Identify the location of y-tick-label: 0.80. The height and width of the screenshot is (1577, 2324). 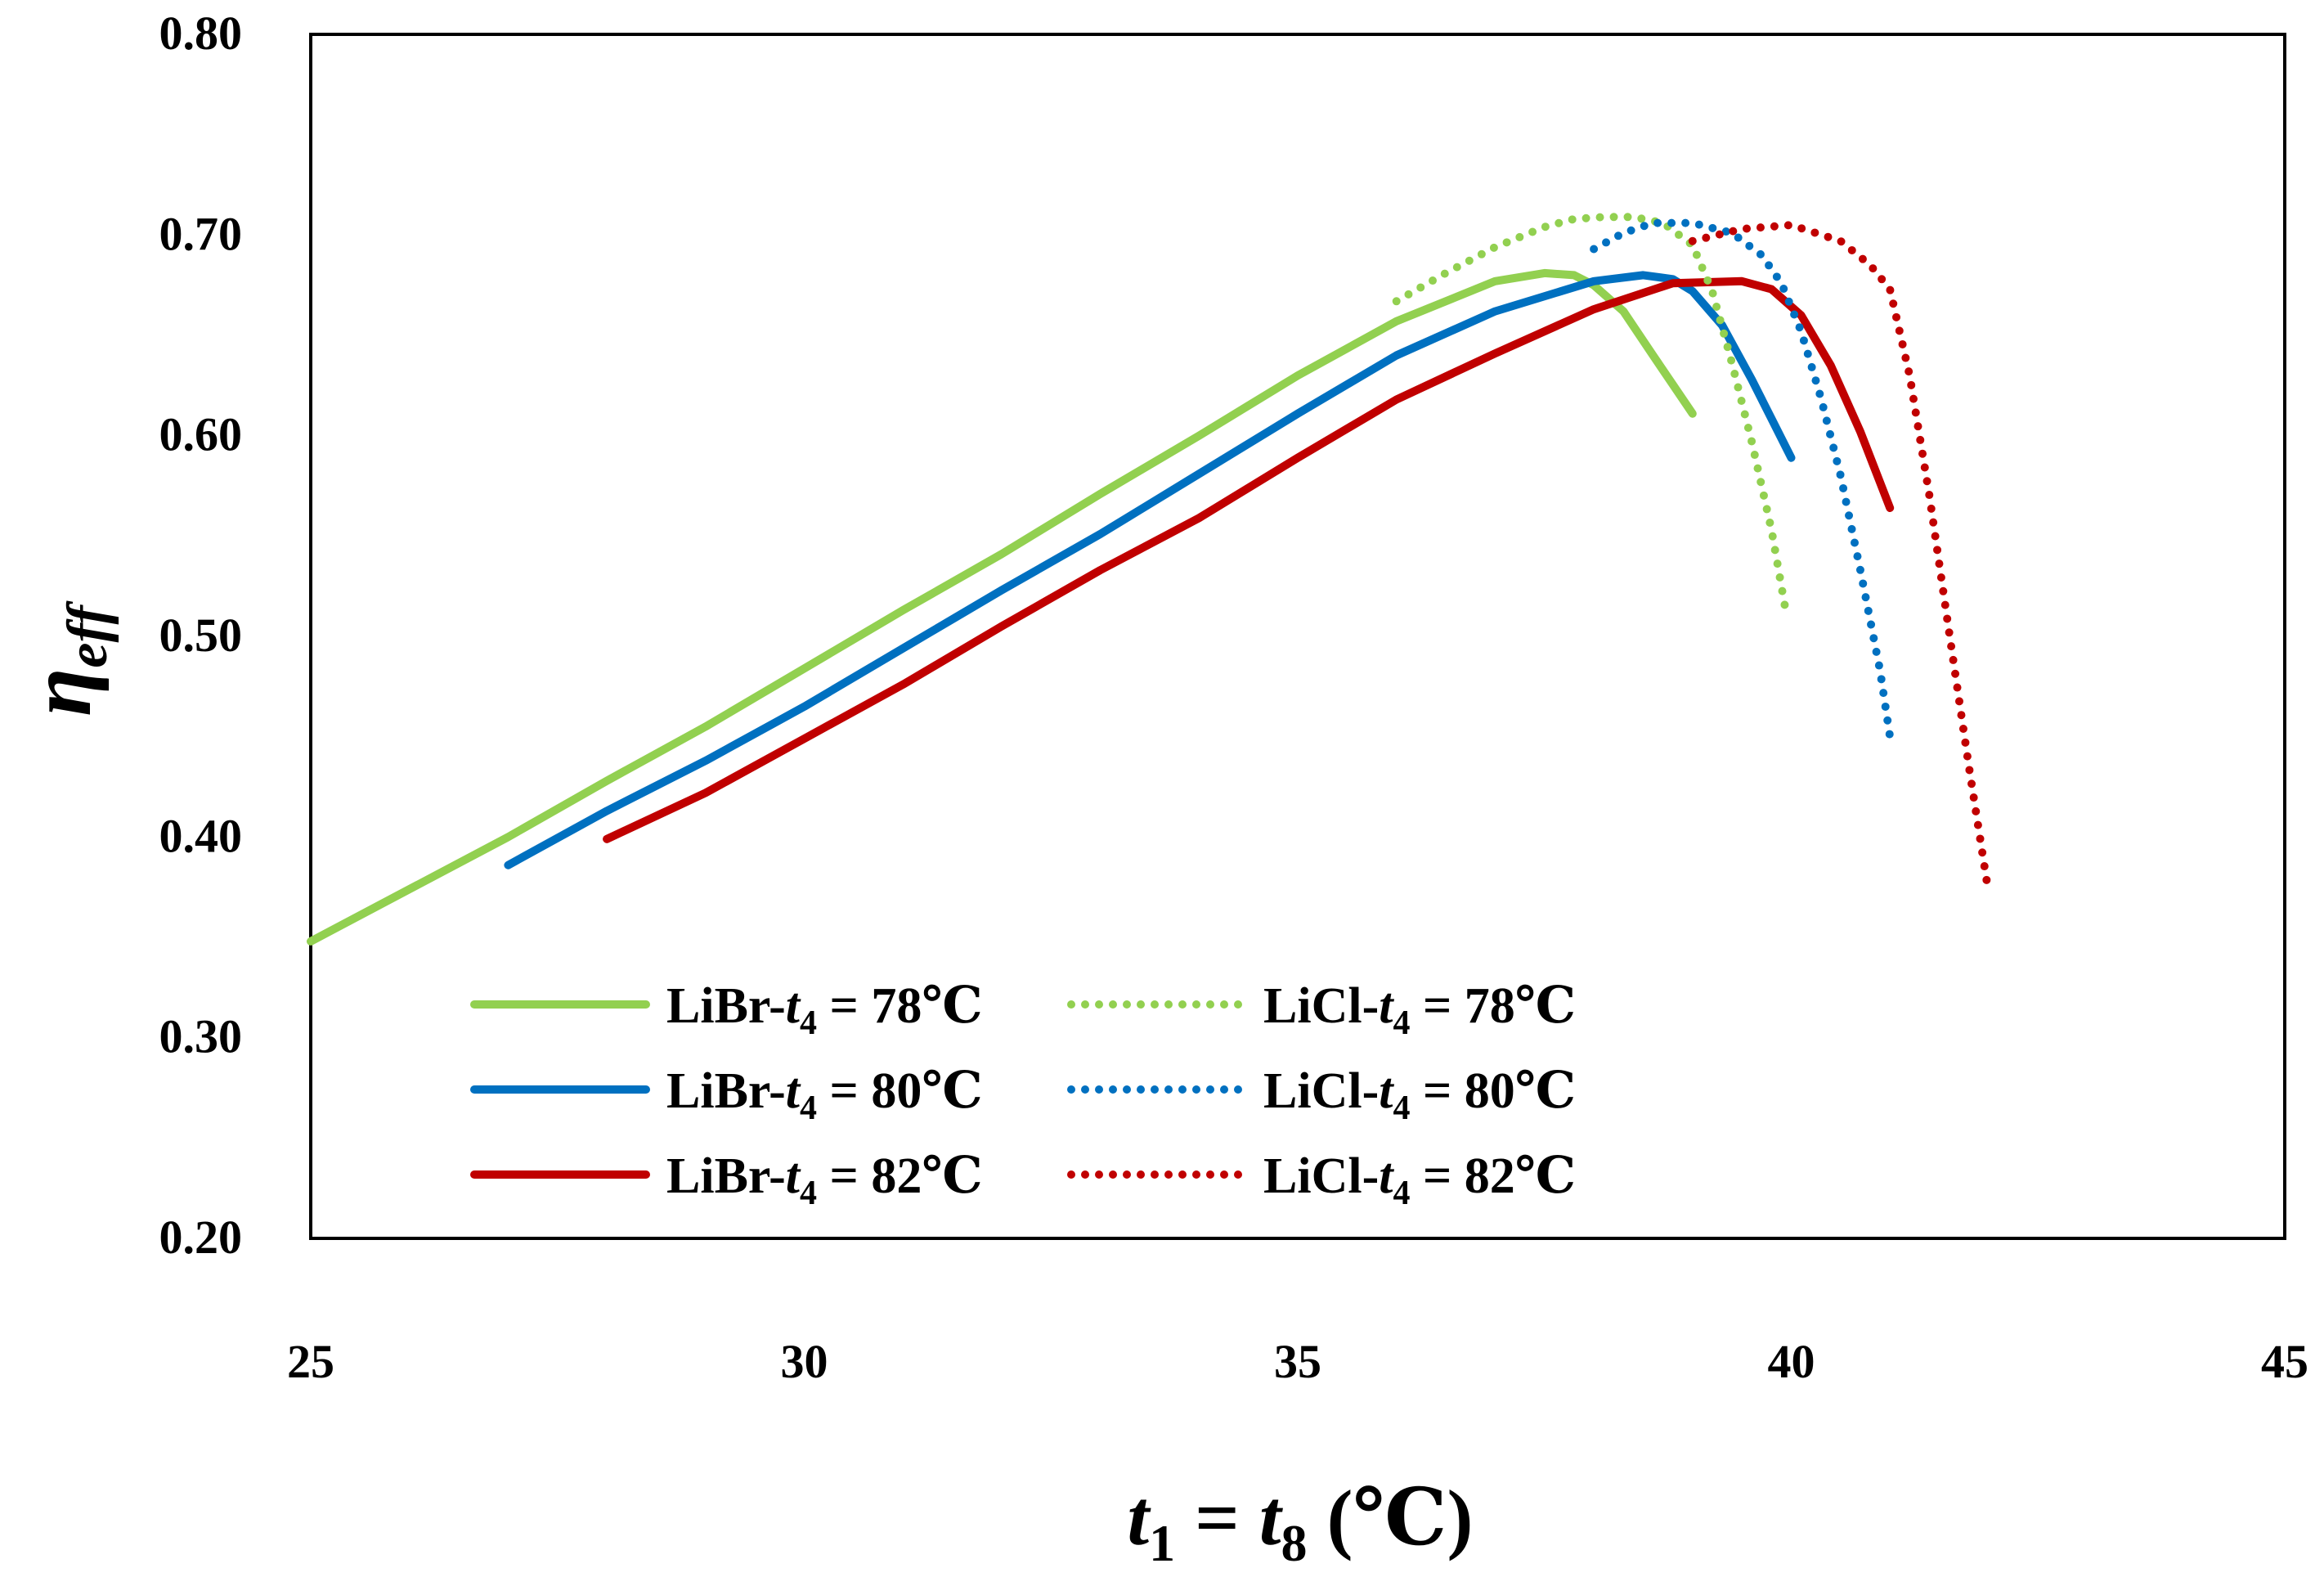
(201, 33).